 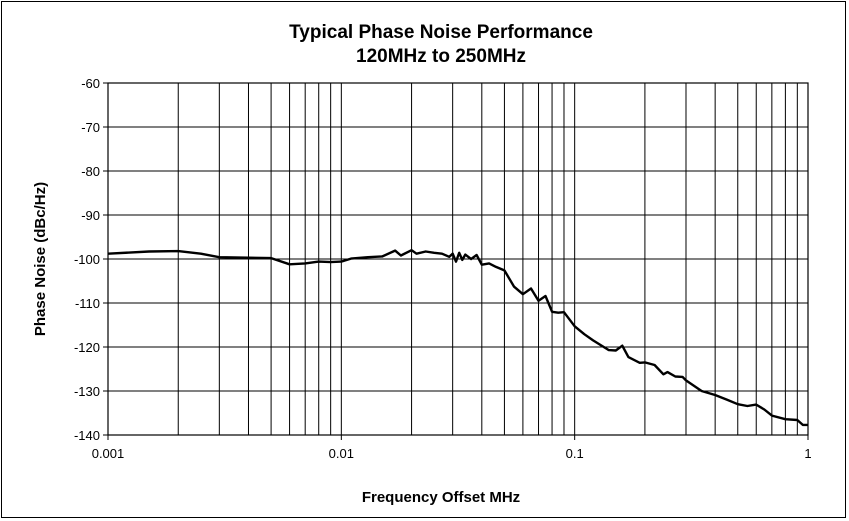 What do you see at coordinates (87, 347) in the screenshot?
I see `y-tick-label: -120` at bounding box center [87, 347].